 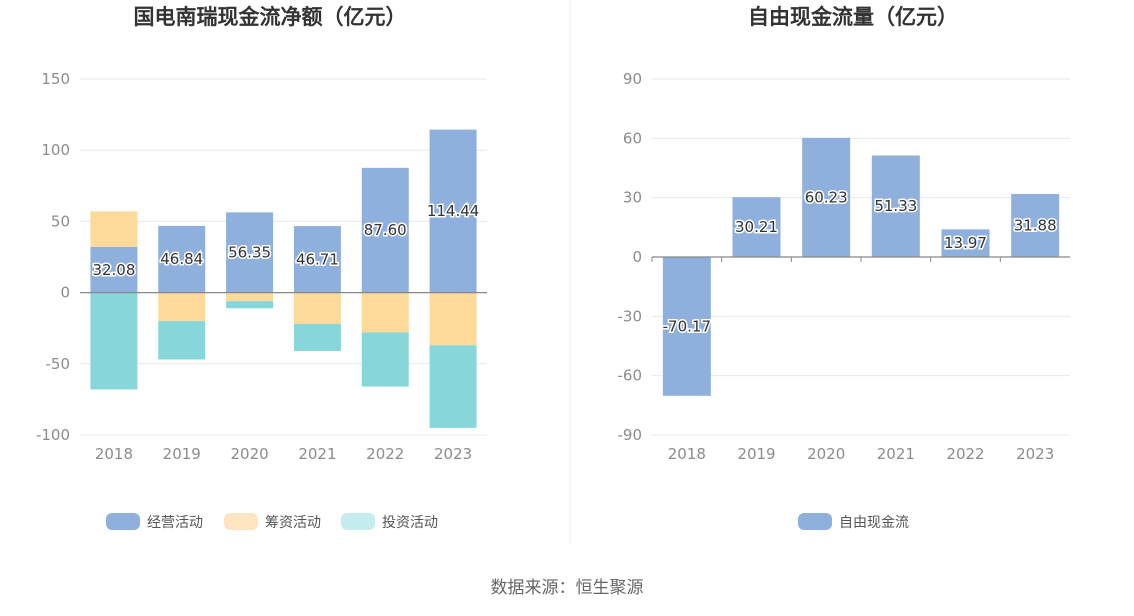 What do you see at coordinates (632, 138) in the screenshot?
I see `y-tick-label: 60` at bounding box center [632, 138].